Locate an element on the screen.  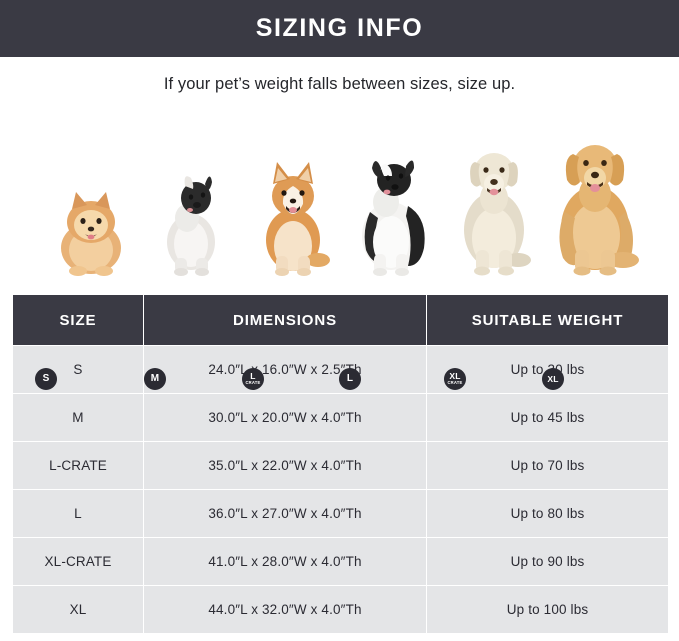
size-badge-s: S is located at coordinates (46, 379).